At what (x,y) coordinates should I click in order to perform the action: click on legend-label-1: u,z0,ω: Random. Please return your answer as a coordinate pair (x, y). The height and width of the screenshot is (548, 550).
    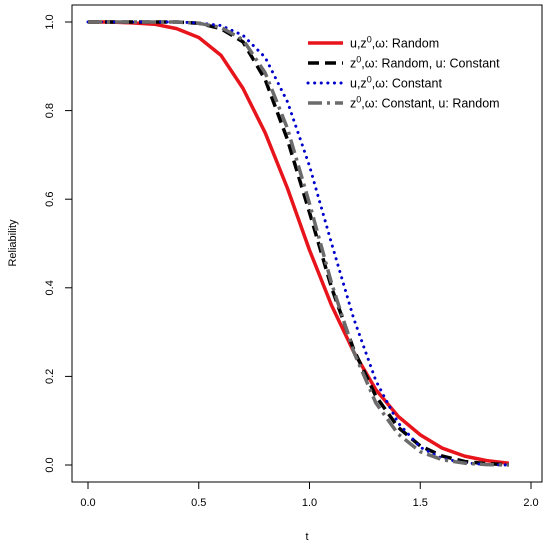
    Looking at the image, I should click on (394, 43).